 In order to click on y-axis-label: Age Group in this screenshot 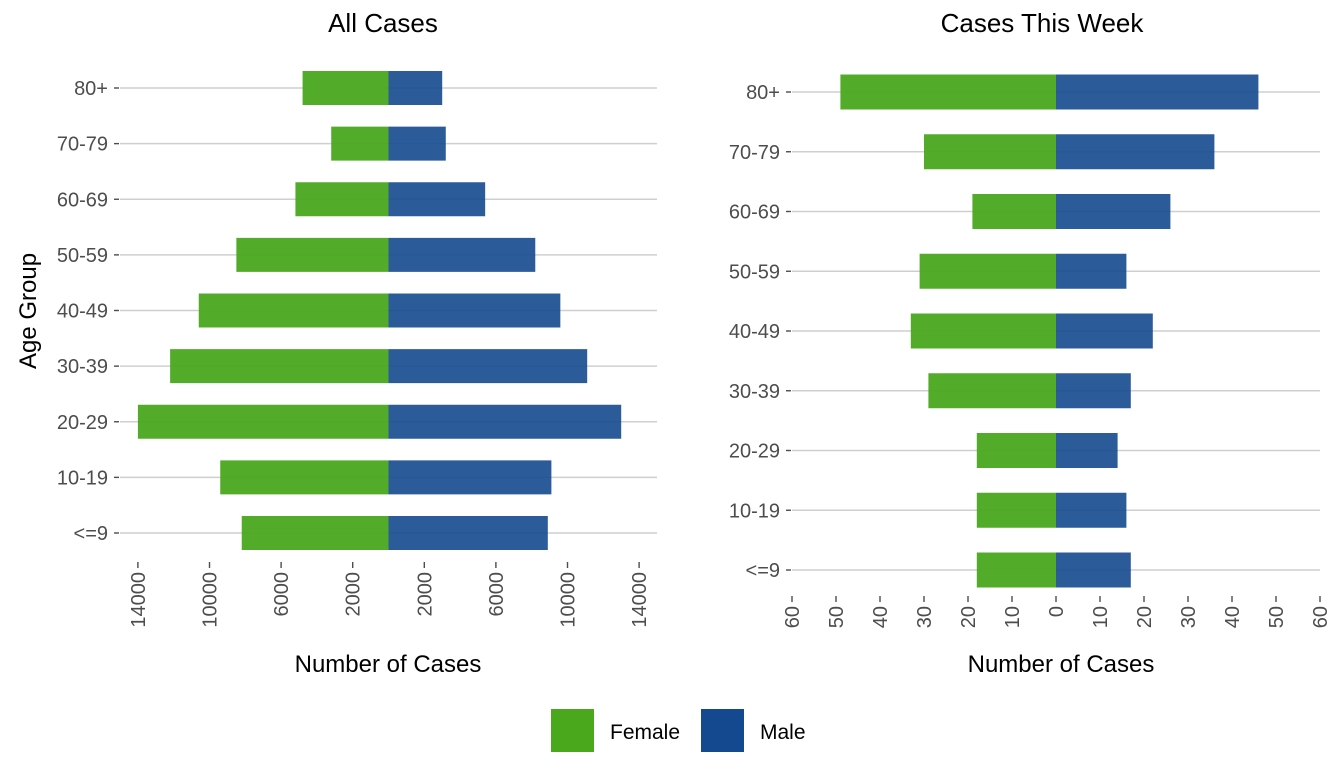, I will do `click(28, 311)`.